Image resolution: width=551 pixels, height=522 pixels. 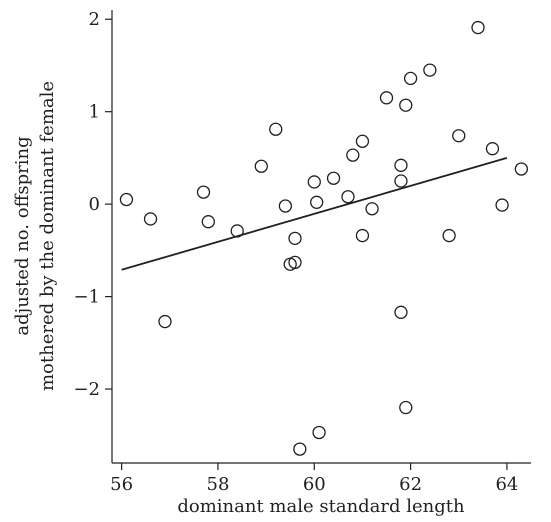 I want to click on x-tick-label: 62, so click(x=410, y=484).